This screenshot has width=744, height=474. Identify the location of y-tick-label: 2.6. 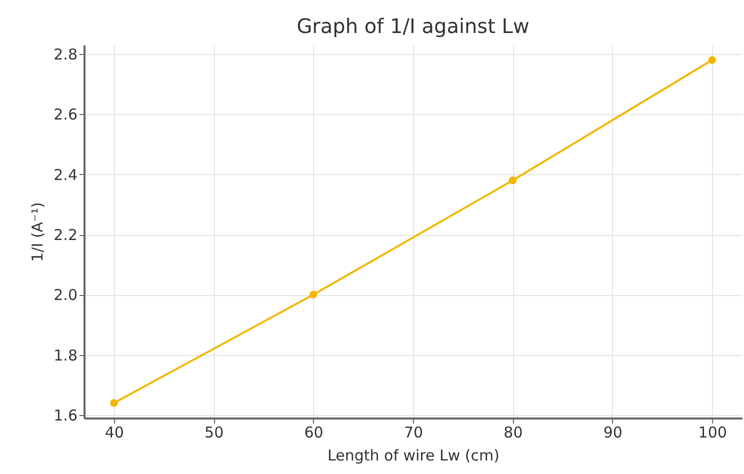
(66, 115).